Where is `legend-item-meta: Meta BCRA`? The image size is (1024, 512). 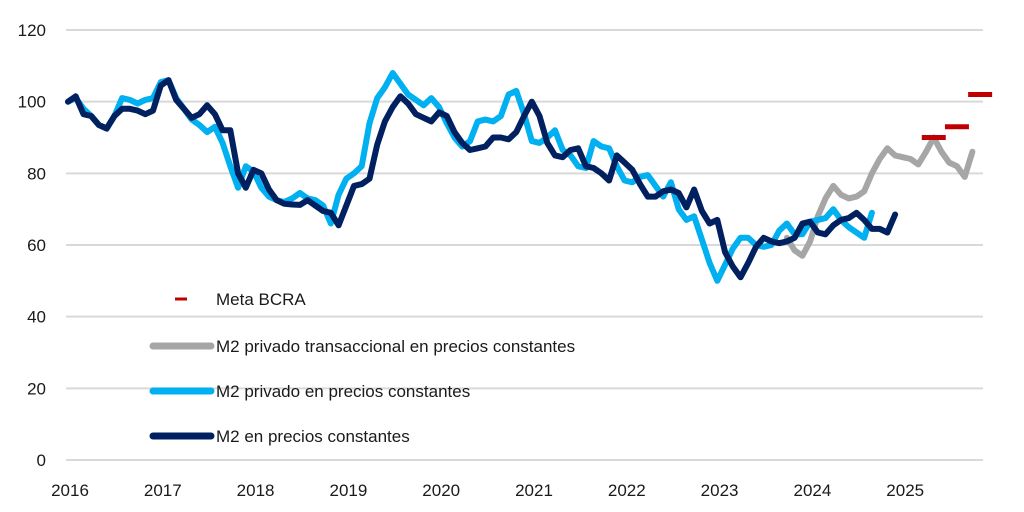
legend-item-meta: Meta BCRA is located at coordinates (240, 299).